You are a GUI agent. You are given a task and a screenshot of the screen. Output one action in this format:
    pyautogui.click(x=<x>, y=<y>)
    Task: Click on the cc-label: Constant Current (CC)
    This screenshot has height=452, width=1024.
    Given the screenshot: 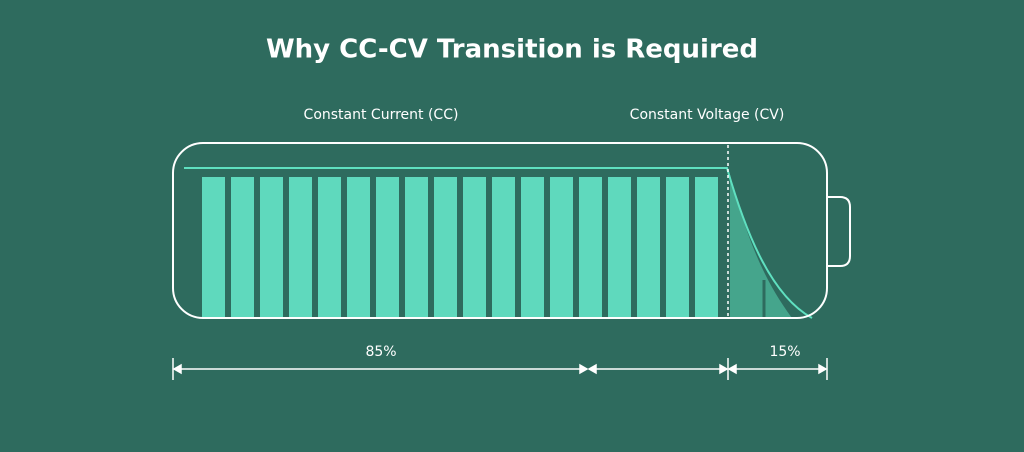 What is the action you would take?
    pyautogui.click(x=381, y=115)
    